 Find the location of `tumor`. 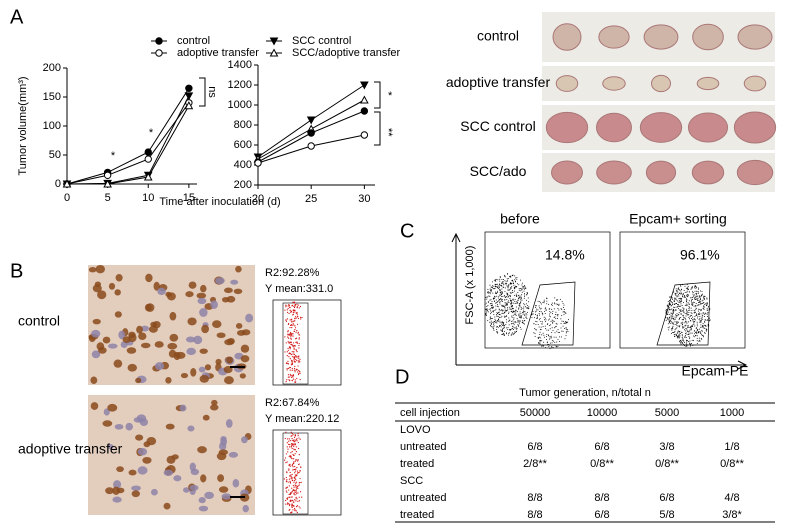

tumor is located at coordinates (567, 172).